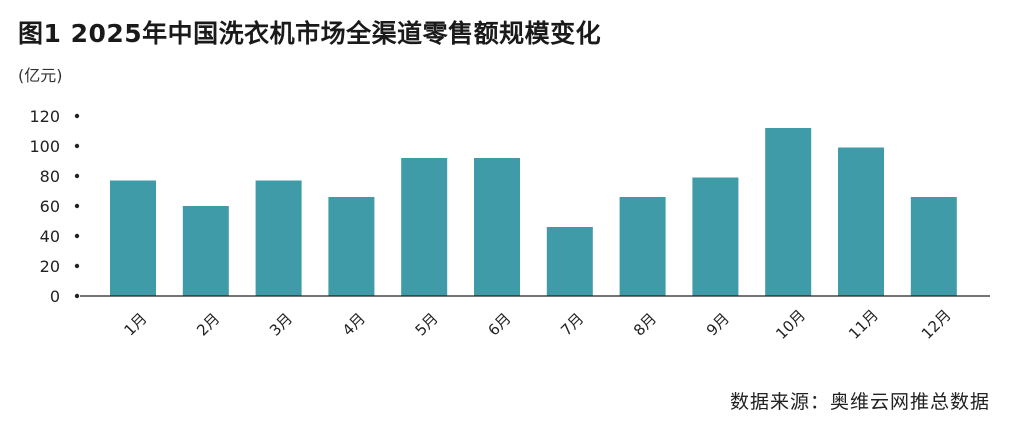 The height and width of the screenshot is (426, 1012). I want to click on x-axis-labels: 1月 2月 3月 4月 5月 6月 7月 8月 9月 10月 11月 12月, so click(537, 324).